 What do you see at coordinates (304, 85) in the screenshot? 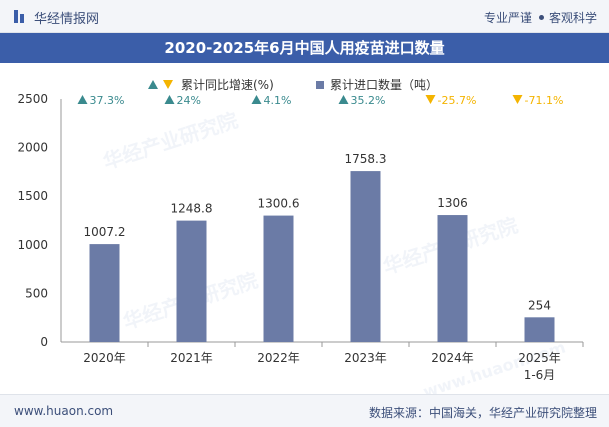
I see `chart-legend: 累计同比增速(%) 累计进口数量（吨）` at bounding box center [304, 85].